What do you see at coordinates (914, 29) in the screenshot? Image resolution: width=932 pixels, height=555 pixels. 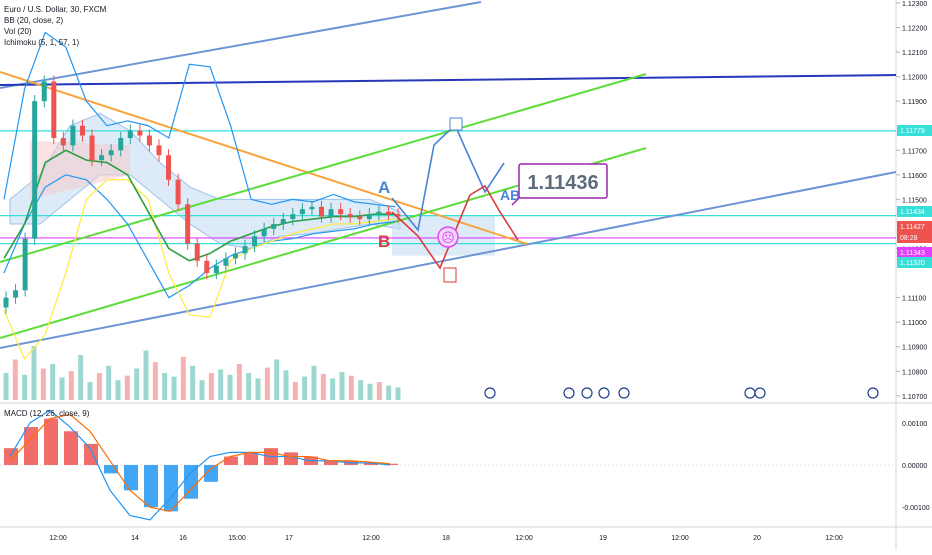 I see `price-tick-label: 1.12200` at bounding box center [914, 29].